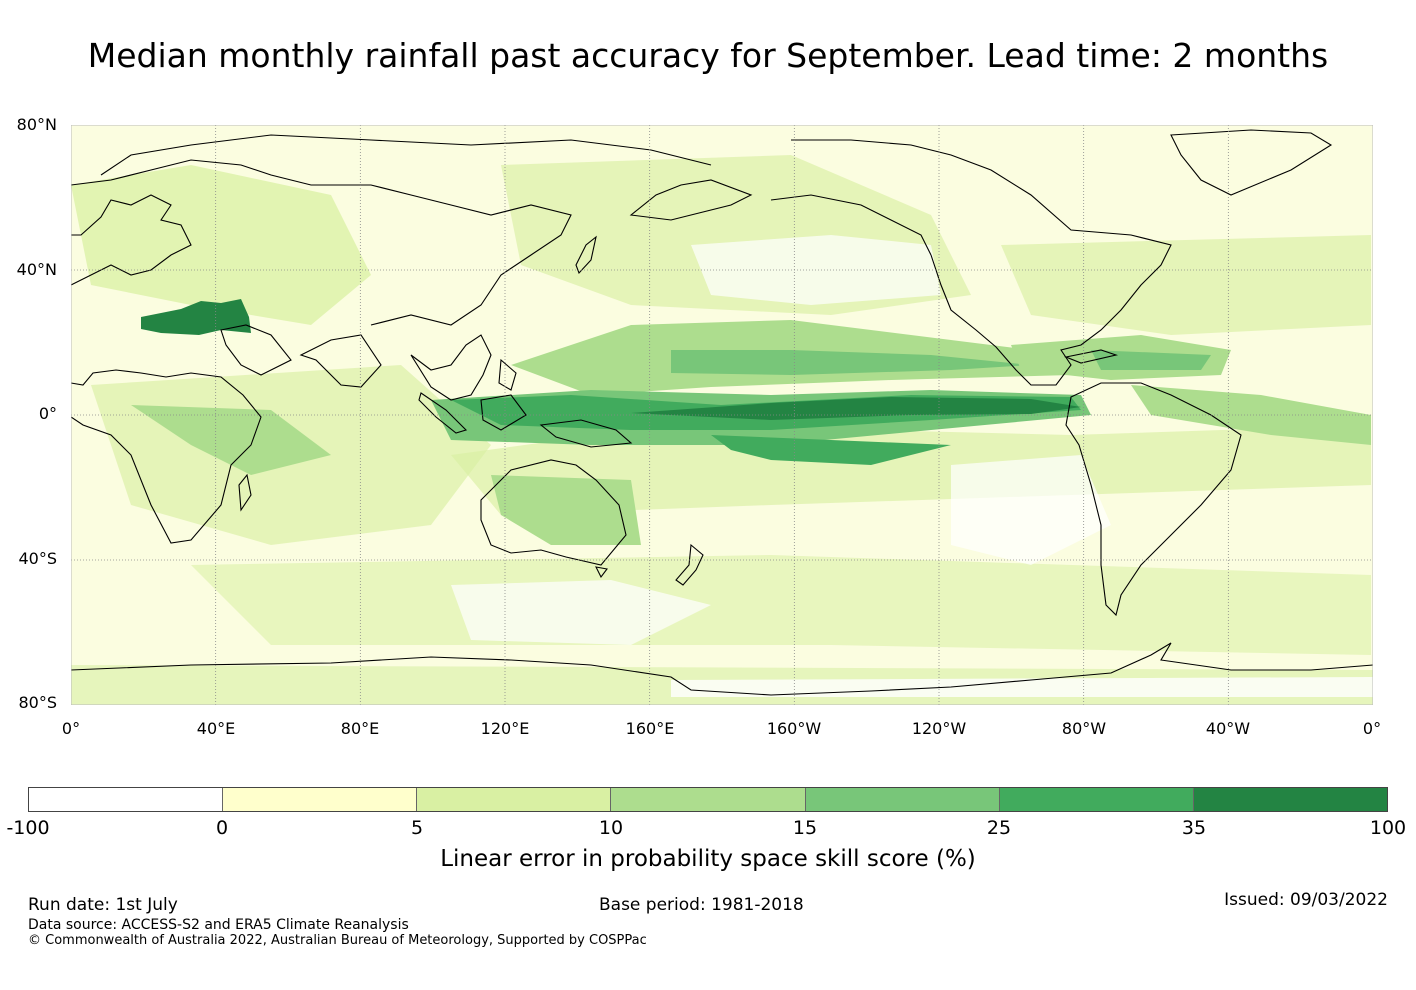 The width and height of the screenshot is (1416, 990). Describe the element at coordinates (245, 492) in the screenshot. I see `coastline-madagascar` at that location.